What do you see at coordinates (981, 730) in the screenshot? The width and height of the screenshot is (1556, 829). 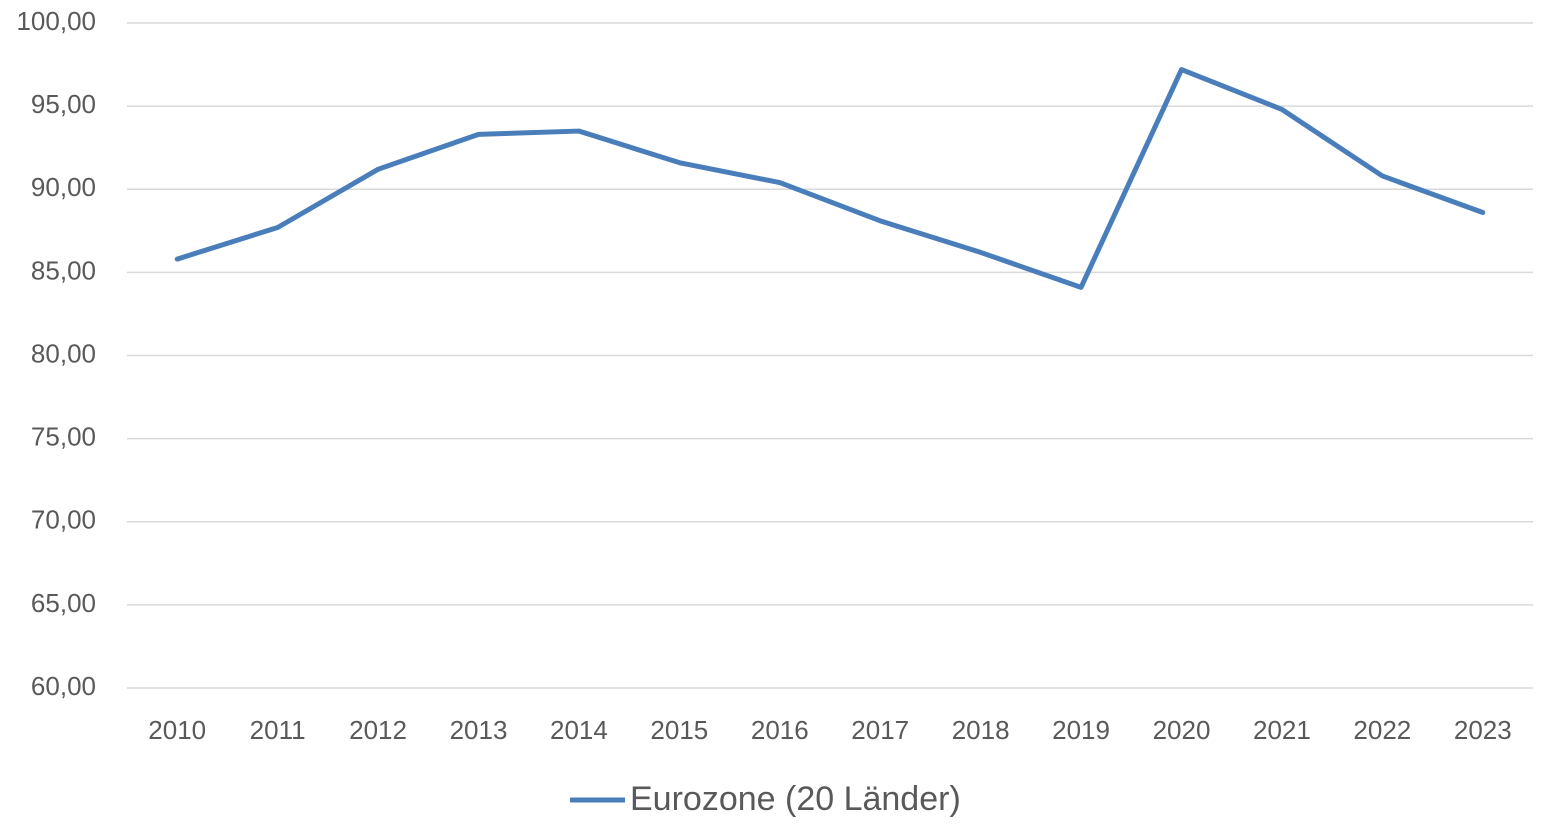 I see `x-tick-label: 2018` at bounding box center [981, 730].